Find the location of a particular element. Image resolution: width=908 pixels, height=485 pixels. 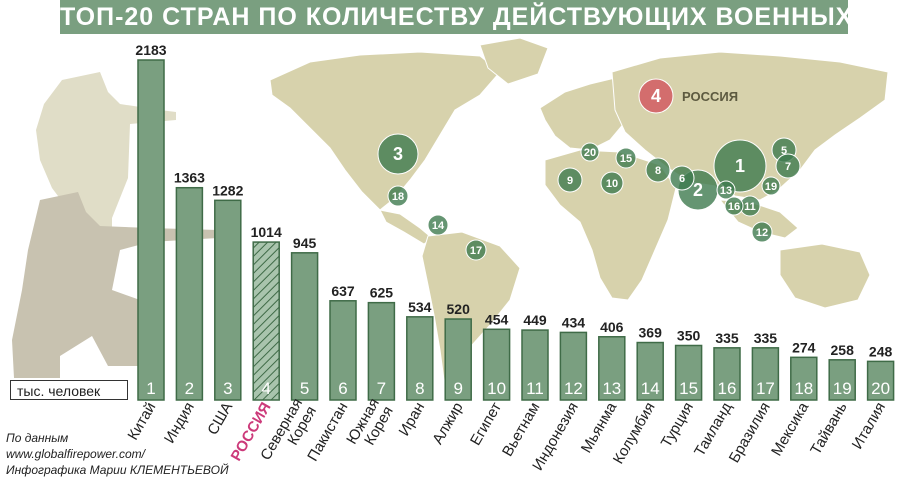

map-marker-label-5: 5 is located at coordinates (784, 151).